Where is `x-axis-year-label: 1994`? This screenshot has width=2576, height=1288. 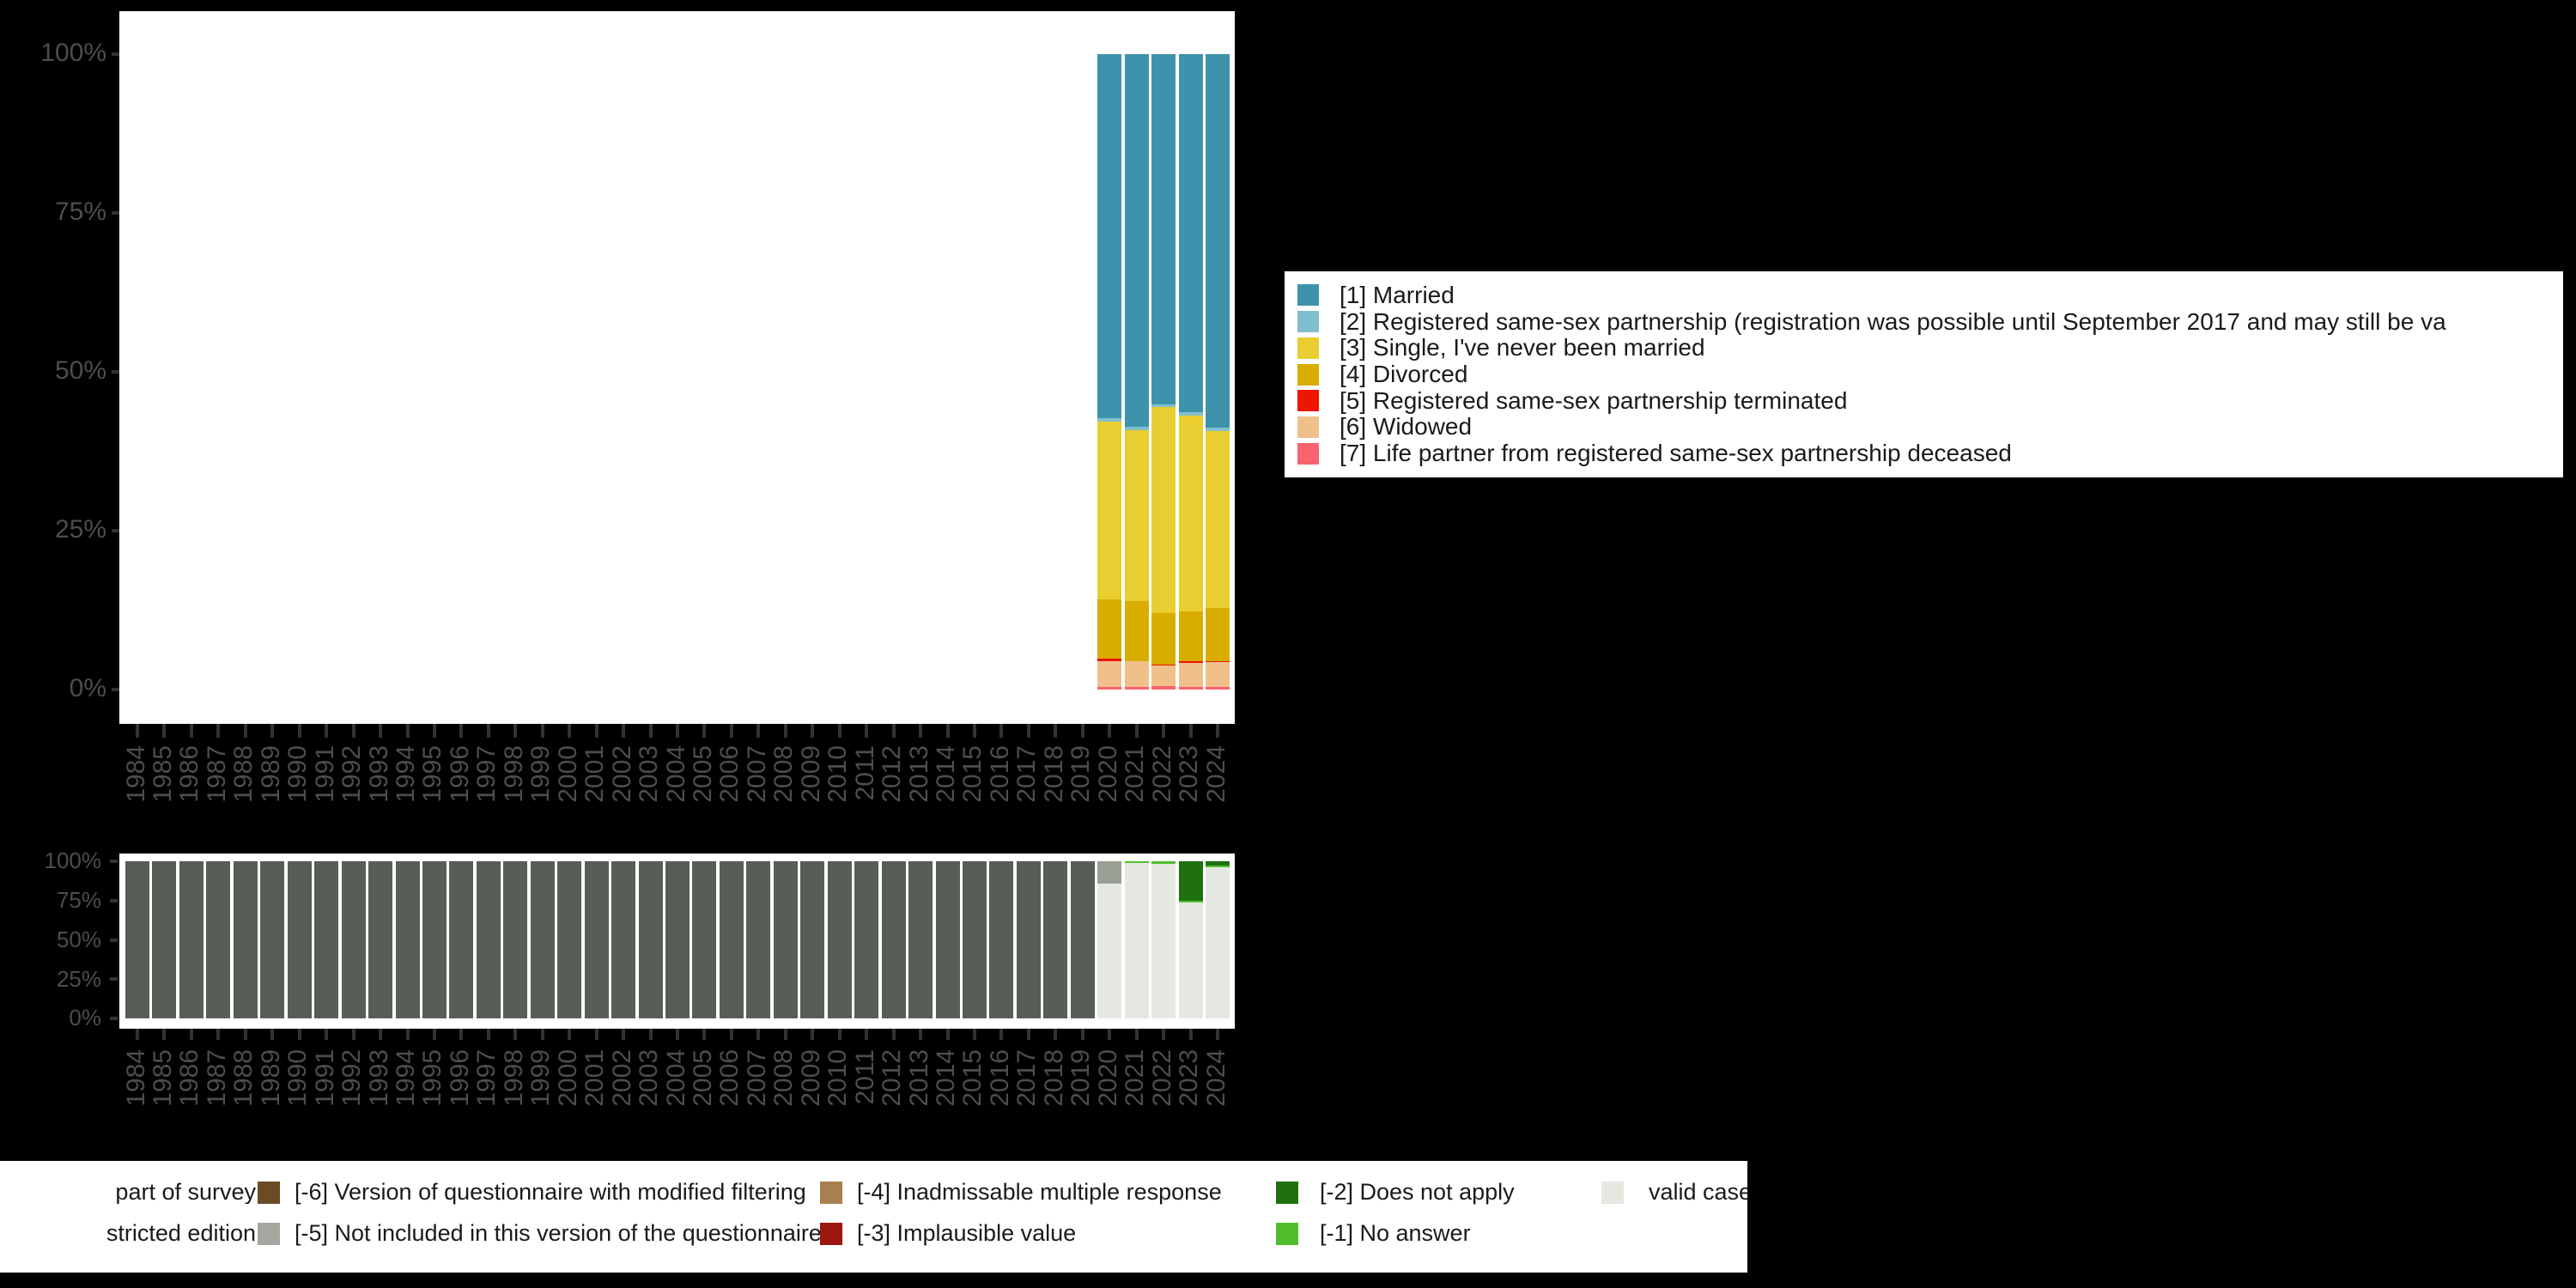
x-axis-year-label: 1994 is located at coordinates (406, 774).